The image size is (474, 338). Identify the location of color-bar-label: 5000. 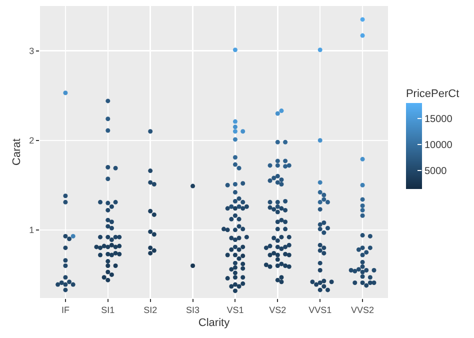
(436, 171).